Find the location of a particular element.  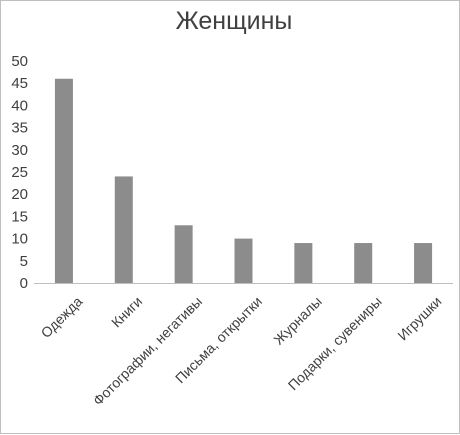

y-tick-label: 50 is located at coordinates (19, 61).